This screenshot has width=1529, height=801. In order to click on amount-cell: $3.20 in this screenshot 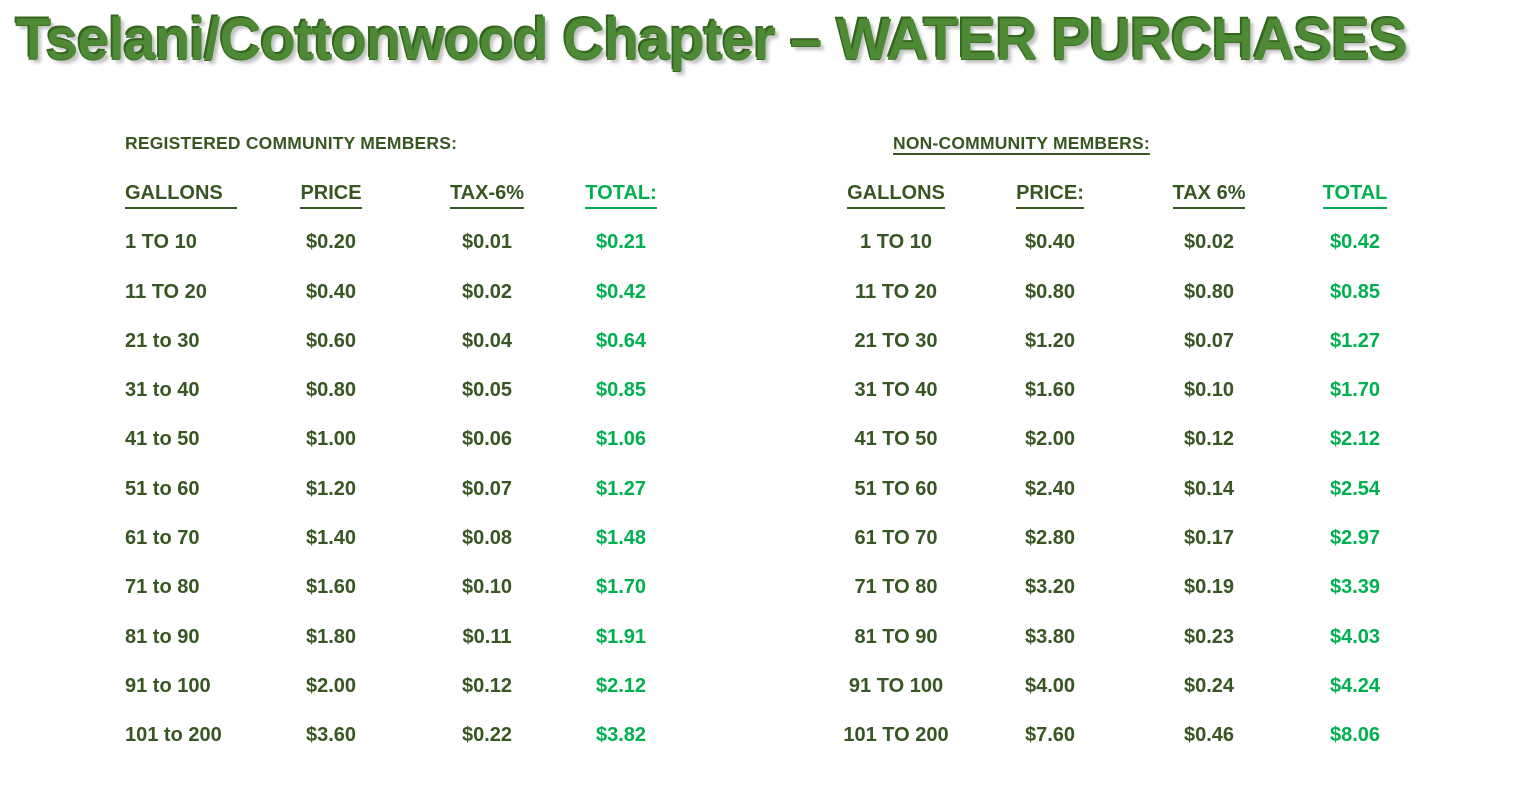, I will do `click(1050, 587)`.